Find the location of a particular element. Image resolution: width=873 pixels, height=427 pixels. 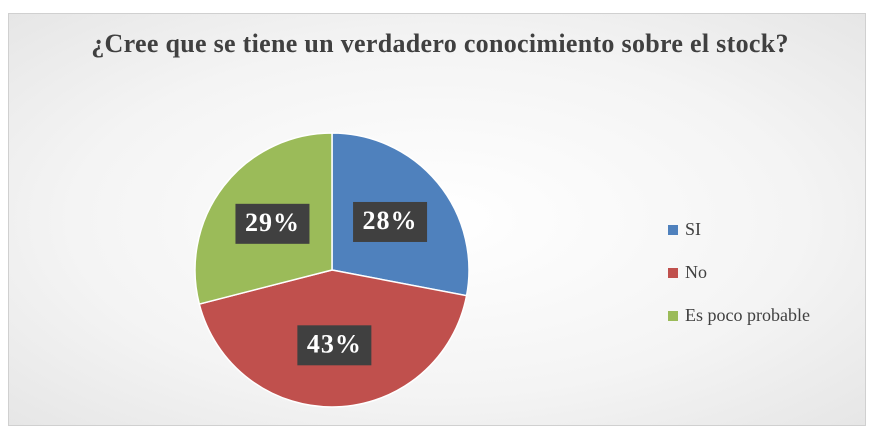

legend-label: SI is located at coordinates (693, 229).